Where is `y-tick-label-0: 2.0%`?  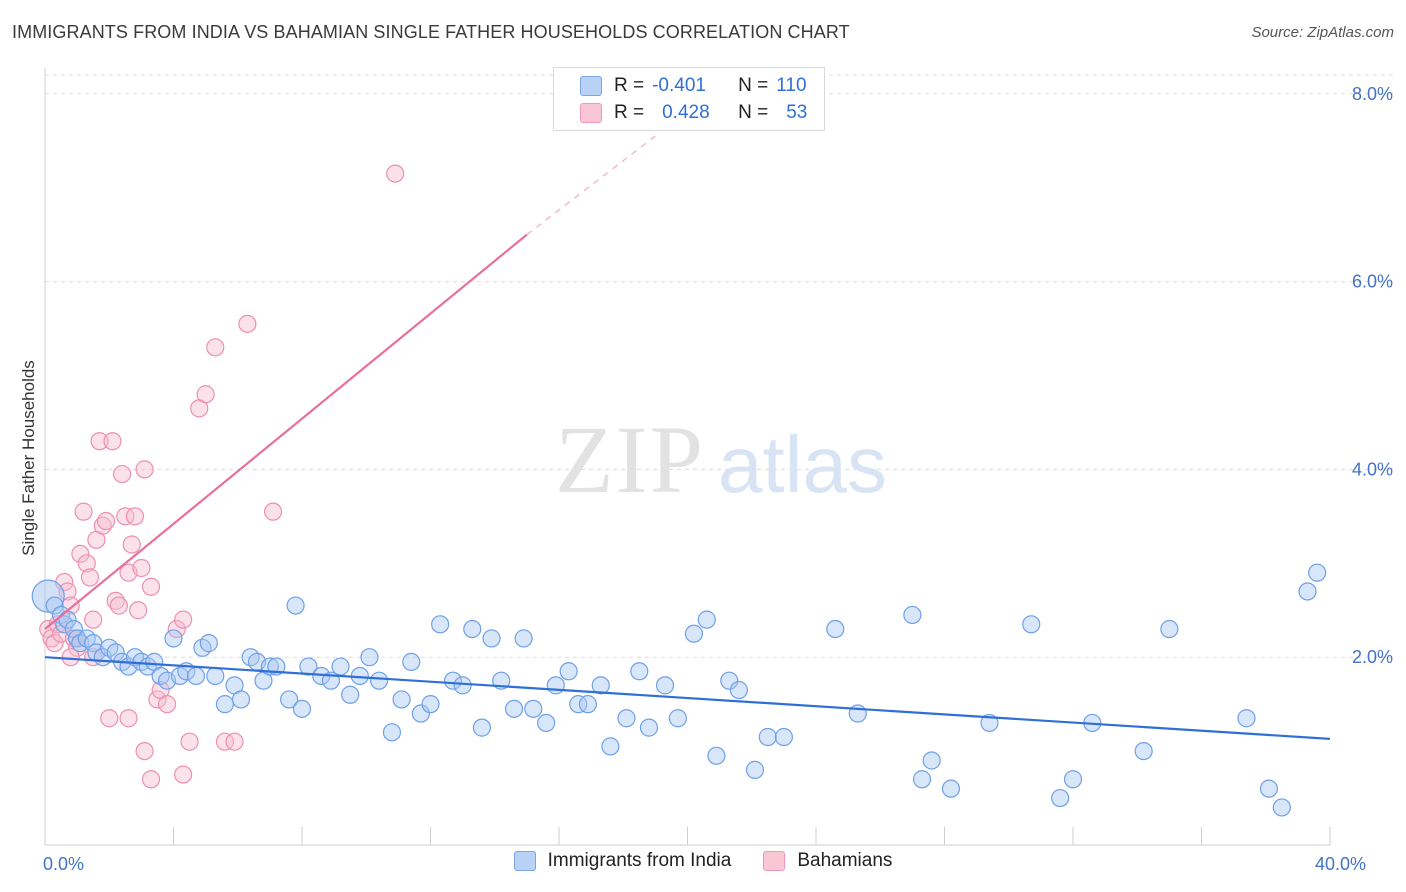 y-tick-label-0: 2.0% is located at coordinates (1372, 657).